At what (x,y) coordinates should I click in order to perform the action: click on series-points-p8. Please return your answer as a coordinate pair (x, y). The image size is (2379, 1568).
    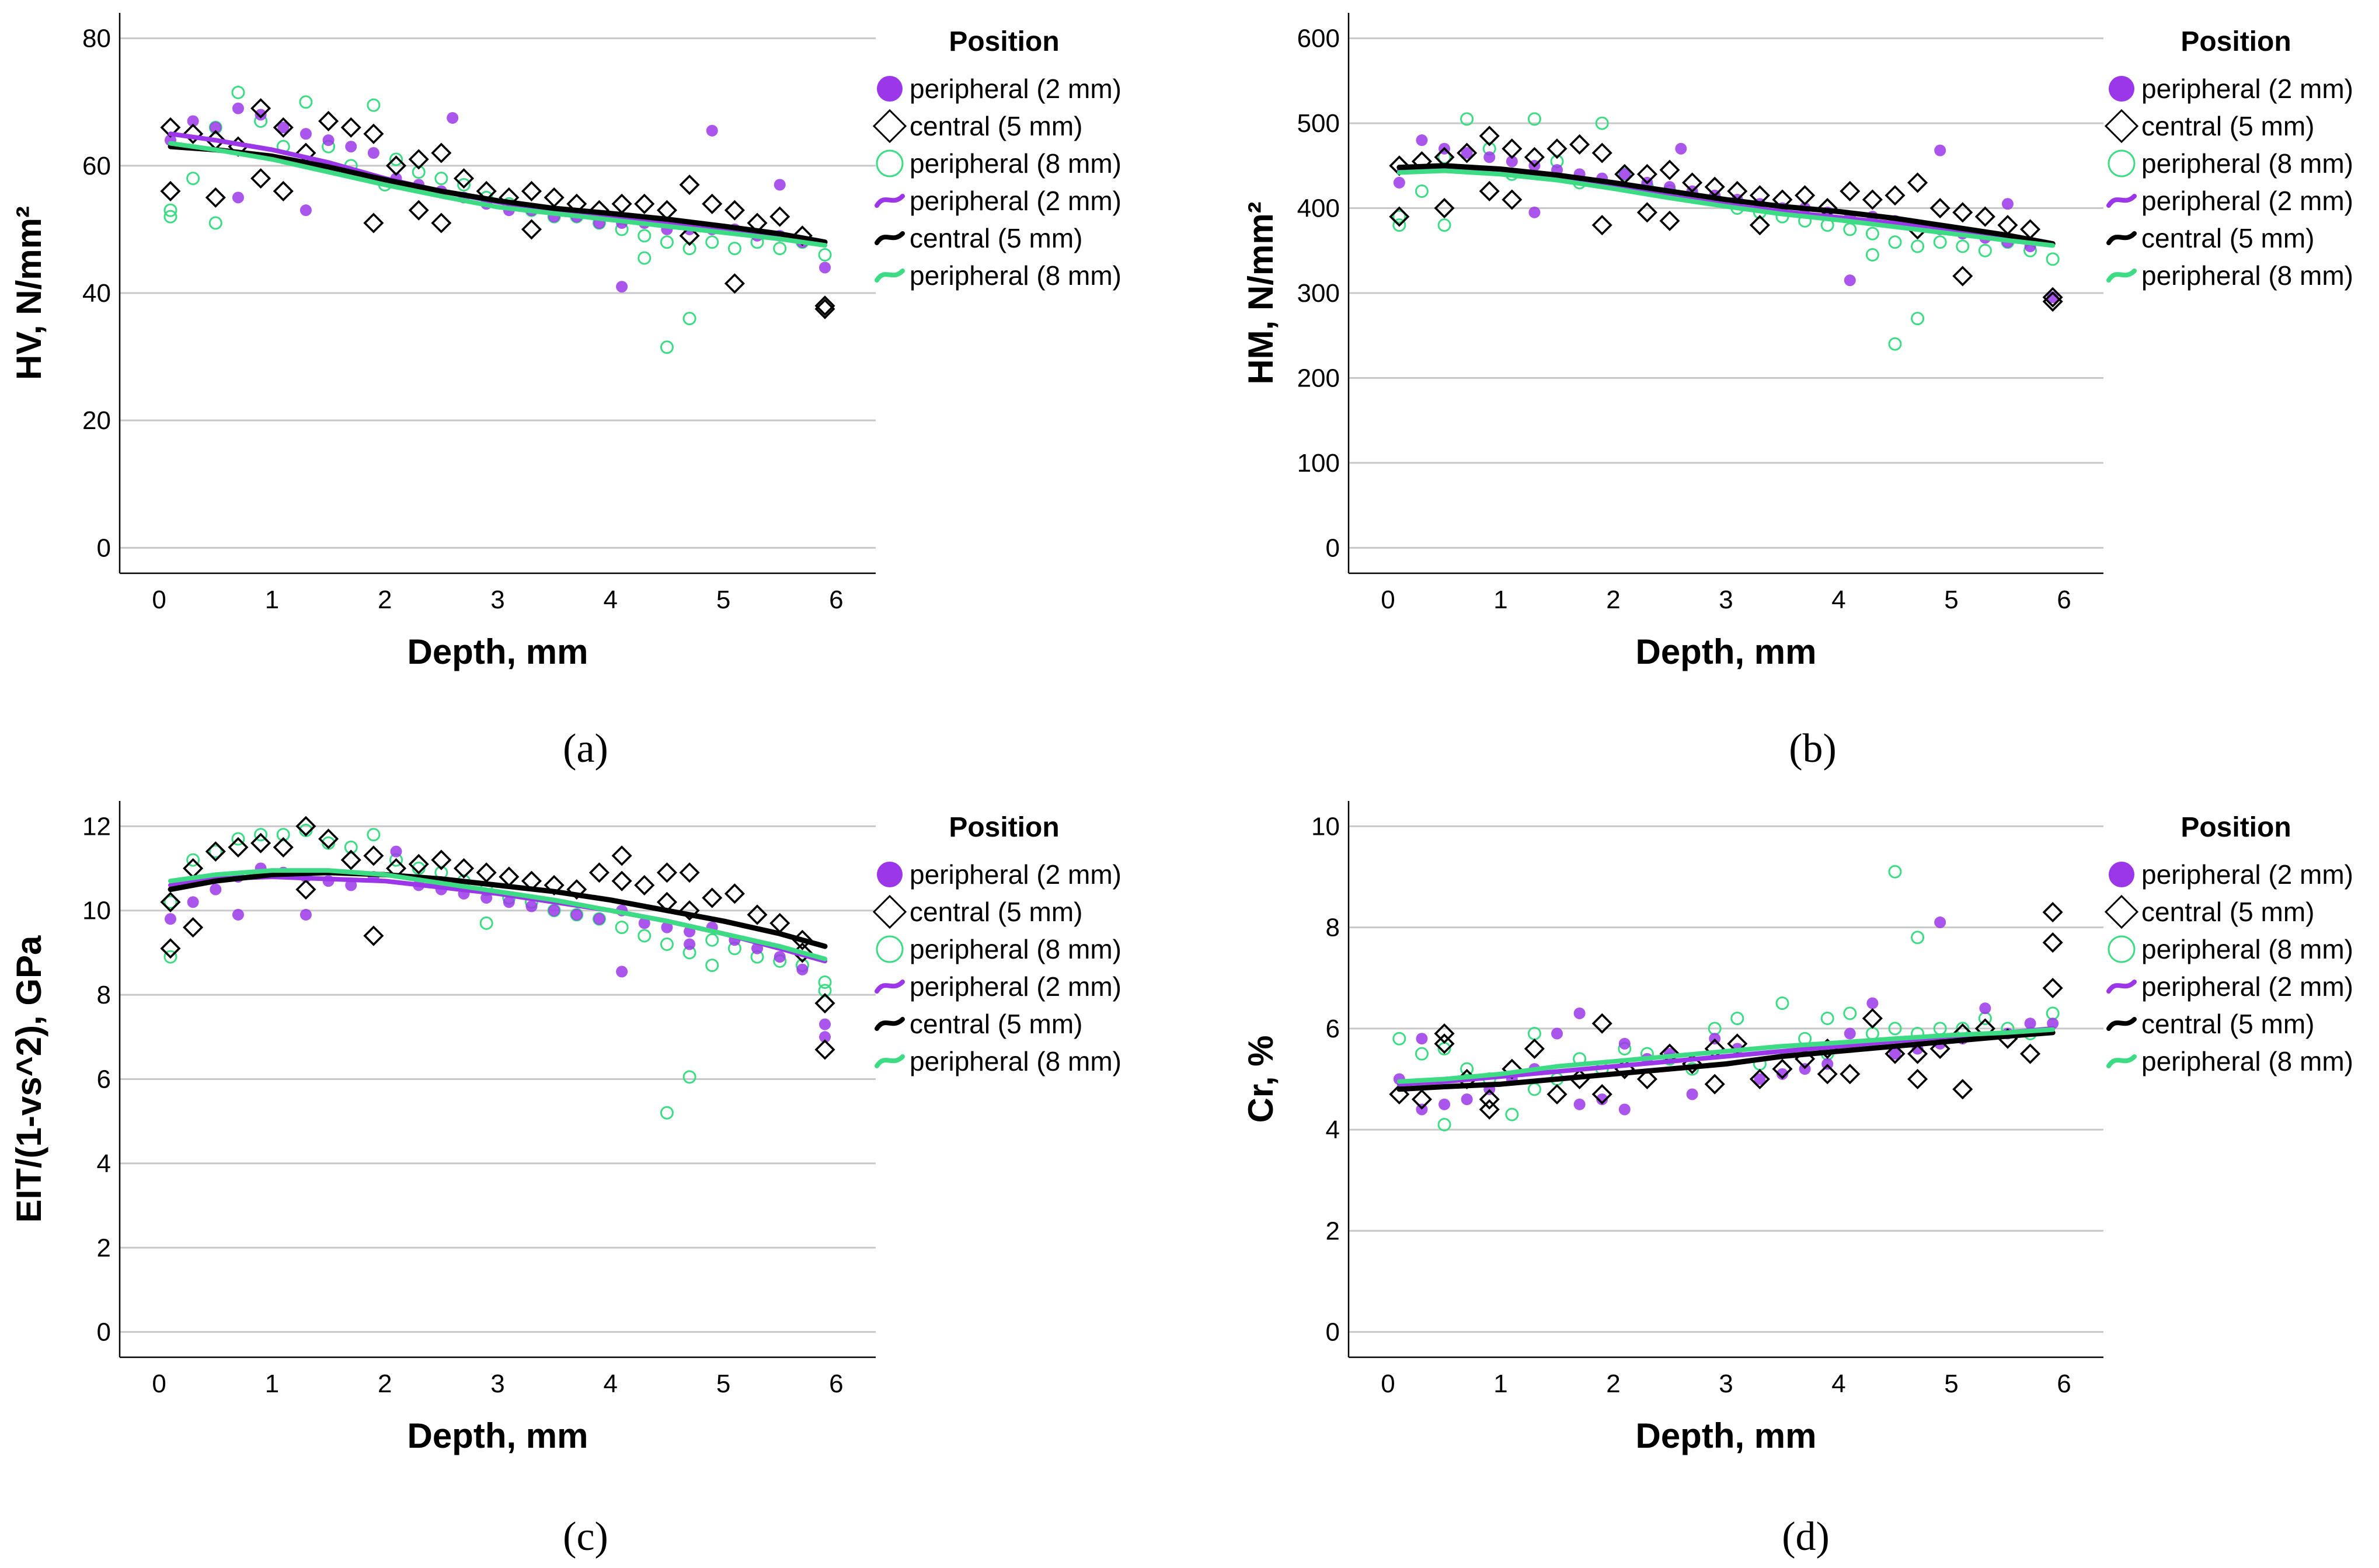
    Looking at the image, I should click on (497, 219).